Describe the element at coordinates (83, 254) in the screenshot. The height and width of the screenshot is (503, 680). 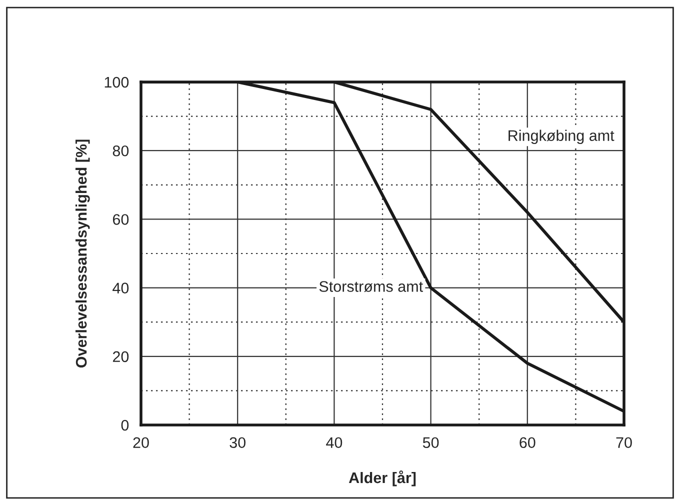
I see `y-axis-title: Overlevelsessandsynlighed [%]` at that location.